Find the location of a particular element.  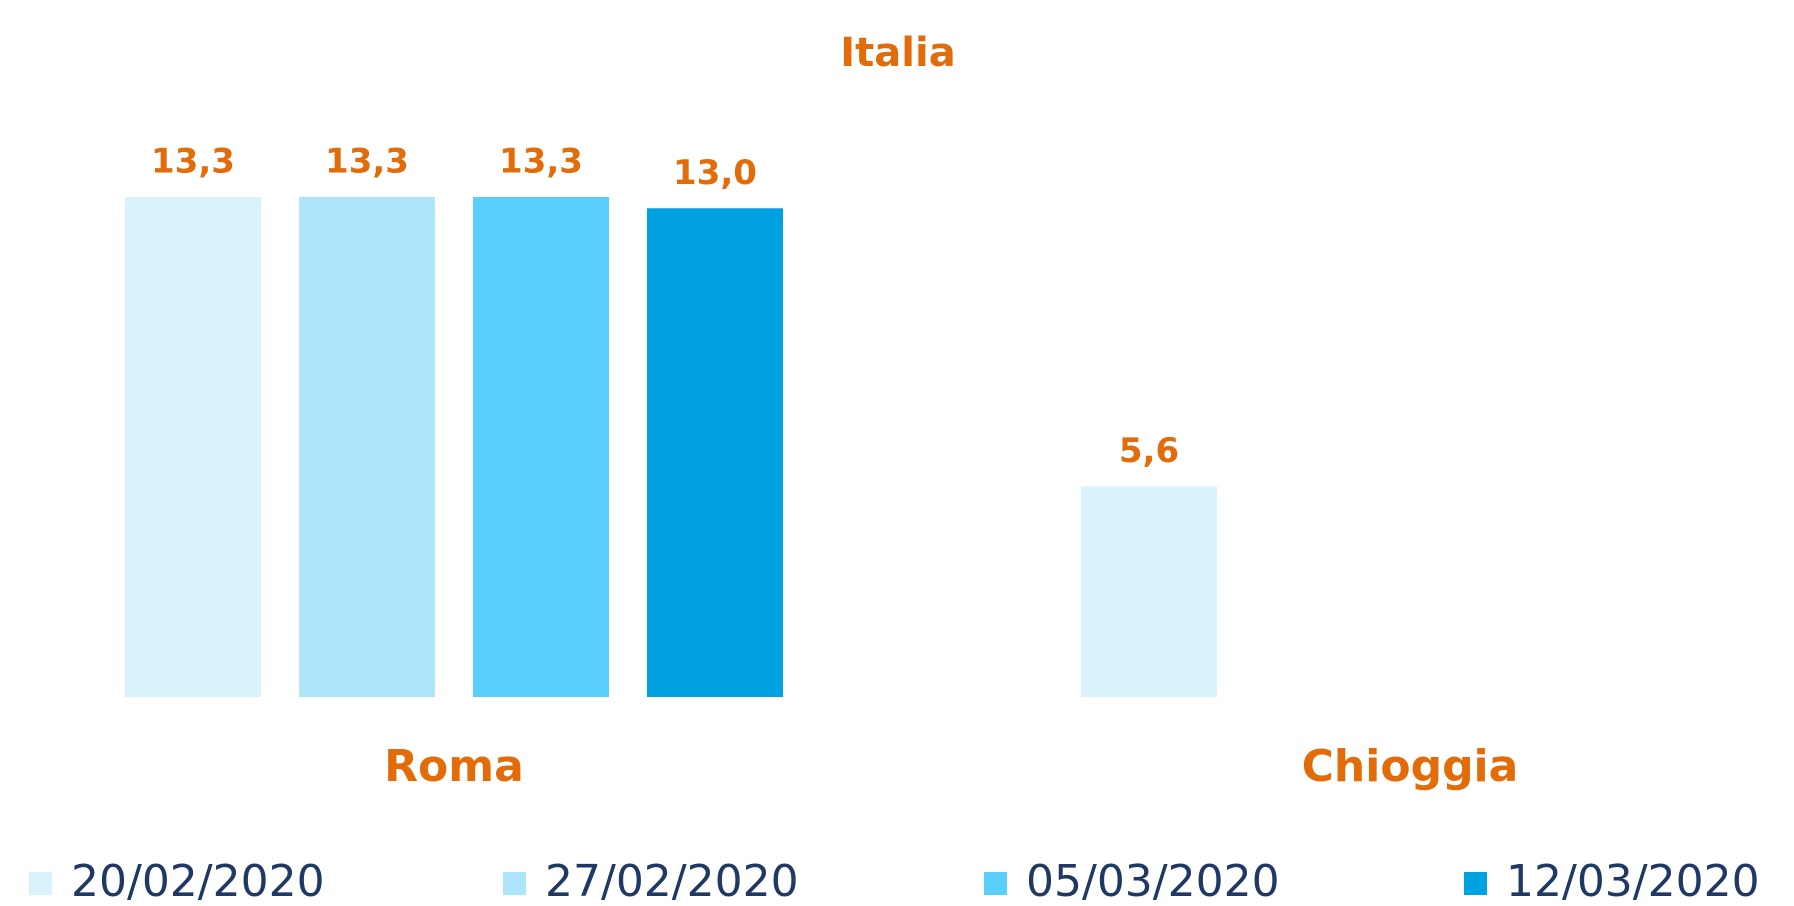

value-label: 13,0 is located at coordinates (715, 173).